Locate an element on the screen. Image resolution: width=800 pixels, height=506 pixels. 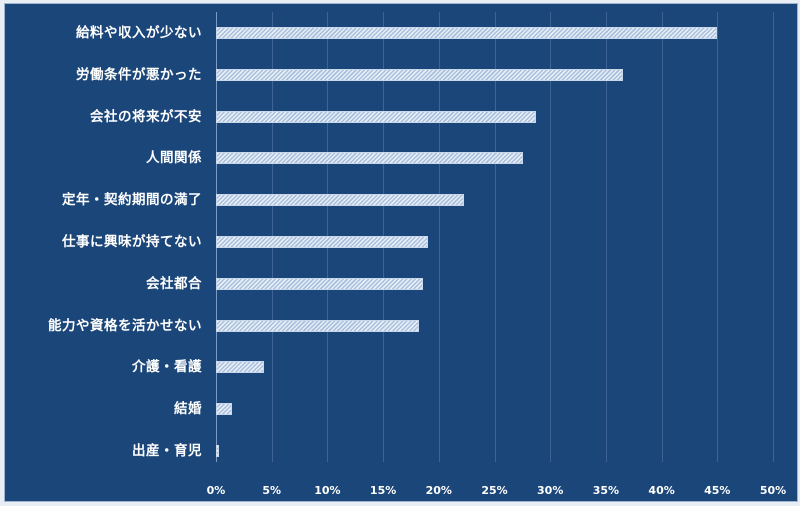
category-label: 定年・契約期間の満了 is located at coordinates (132, 200).